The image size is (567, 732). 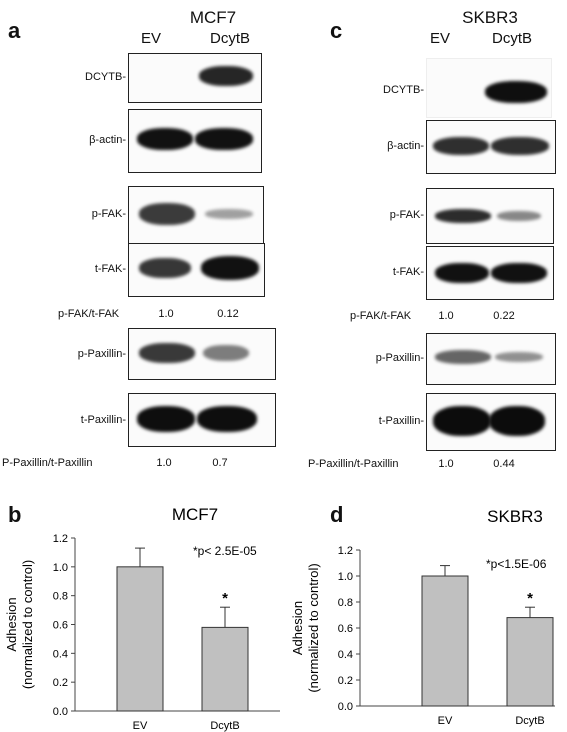 What do you see at coordinates (353, 464) in the screenshot?
I see `quant-label-c-pax: P-Paxillin/t-Paxillin` at bounding box center [353, 464].